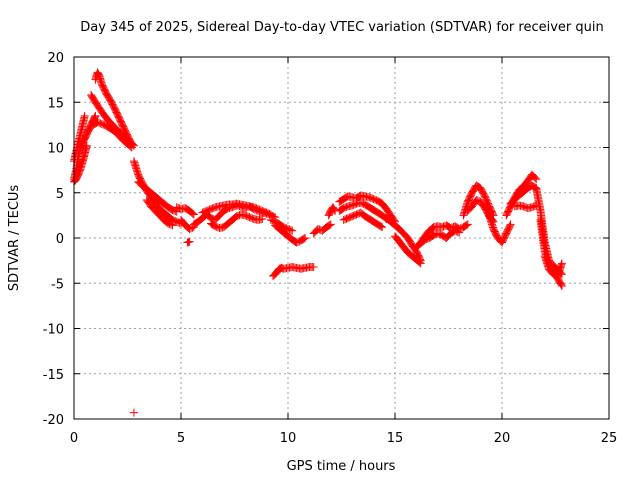  I want to click on x-axis-label: GPS time / hours, so click(341, 466).